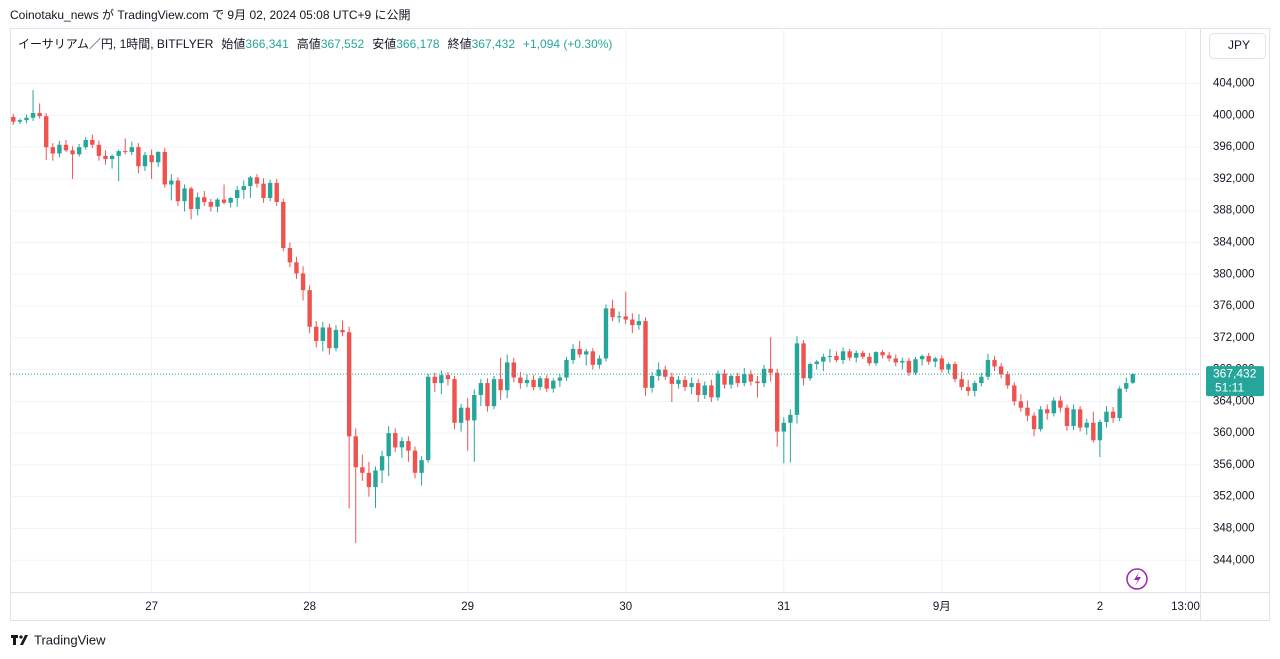 The image size is (1280, 659). I want to click on currency-button, so click(1237, 46).